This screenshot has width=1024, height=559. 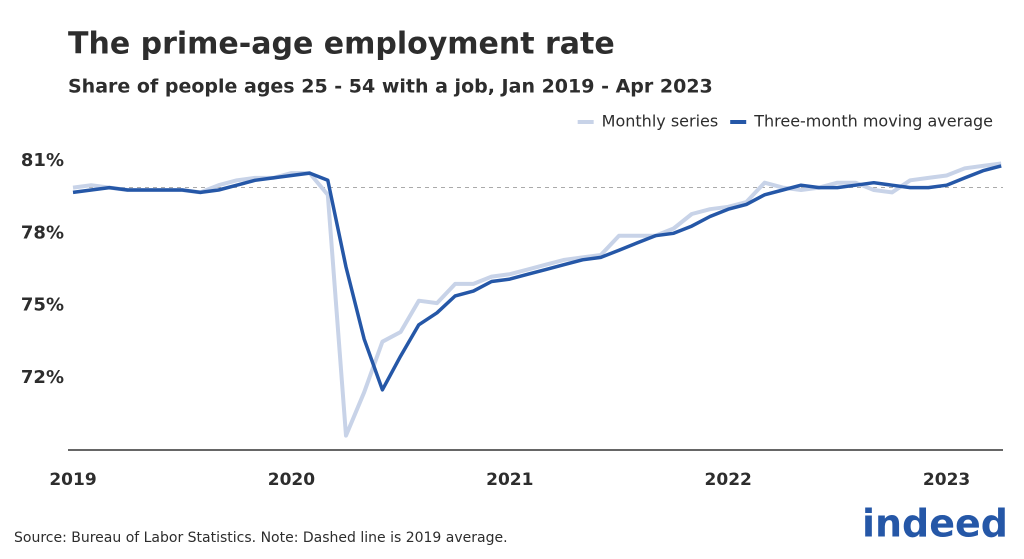 What do you see at coordinates (42, 305) in the screenshot?
I see `y-tick-label: 75%` at bounding box center [42, 305].